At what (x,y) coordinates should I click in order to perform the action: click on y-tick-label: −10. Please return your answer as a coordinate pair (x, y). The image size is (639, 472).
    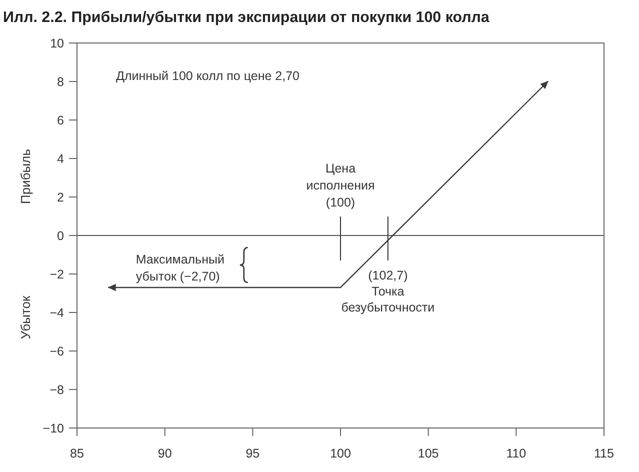
    Looking at the image, I should click on (53, 428).